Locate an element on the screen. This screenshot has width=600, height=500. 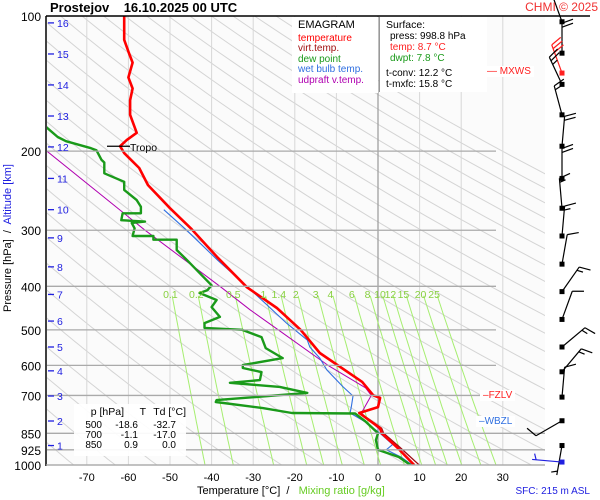
table-cell: 700 is located at coordinates (93, 435).